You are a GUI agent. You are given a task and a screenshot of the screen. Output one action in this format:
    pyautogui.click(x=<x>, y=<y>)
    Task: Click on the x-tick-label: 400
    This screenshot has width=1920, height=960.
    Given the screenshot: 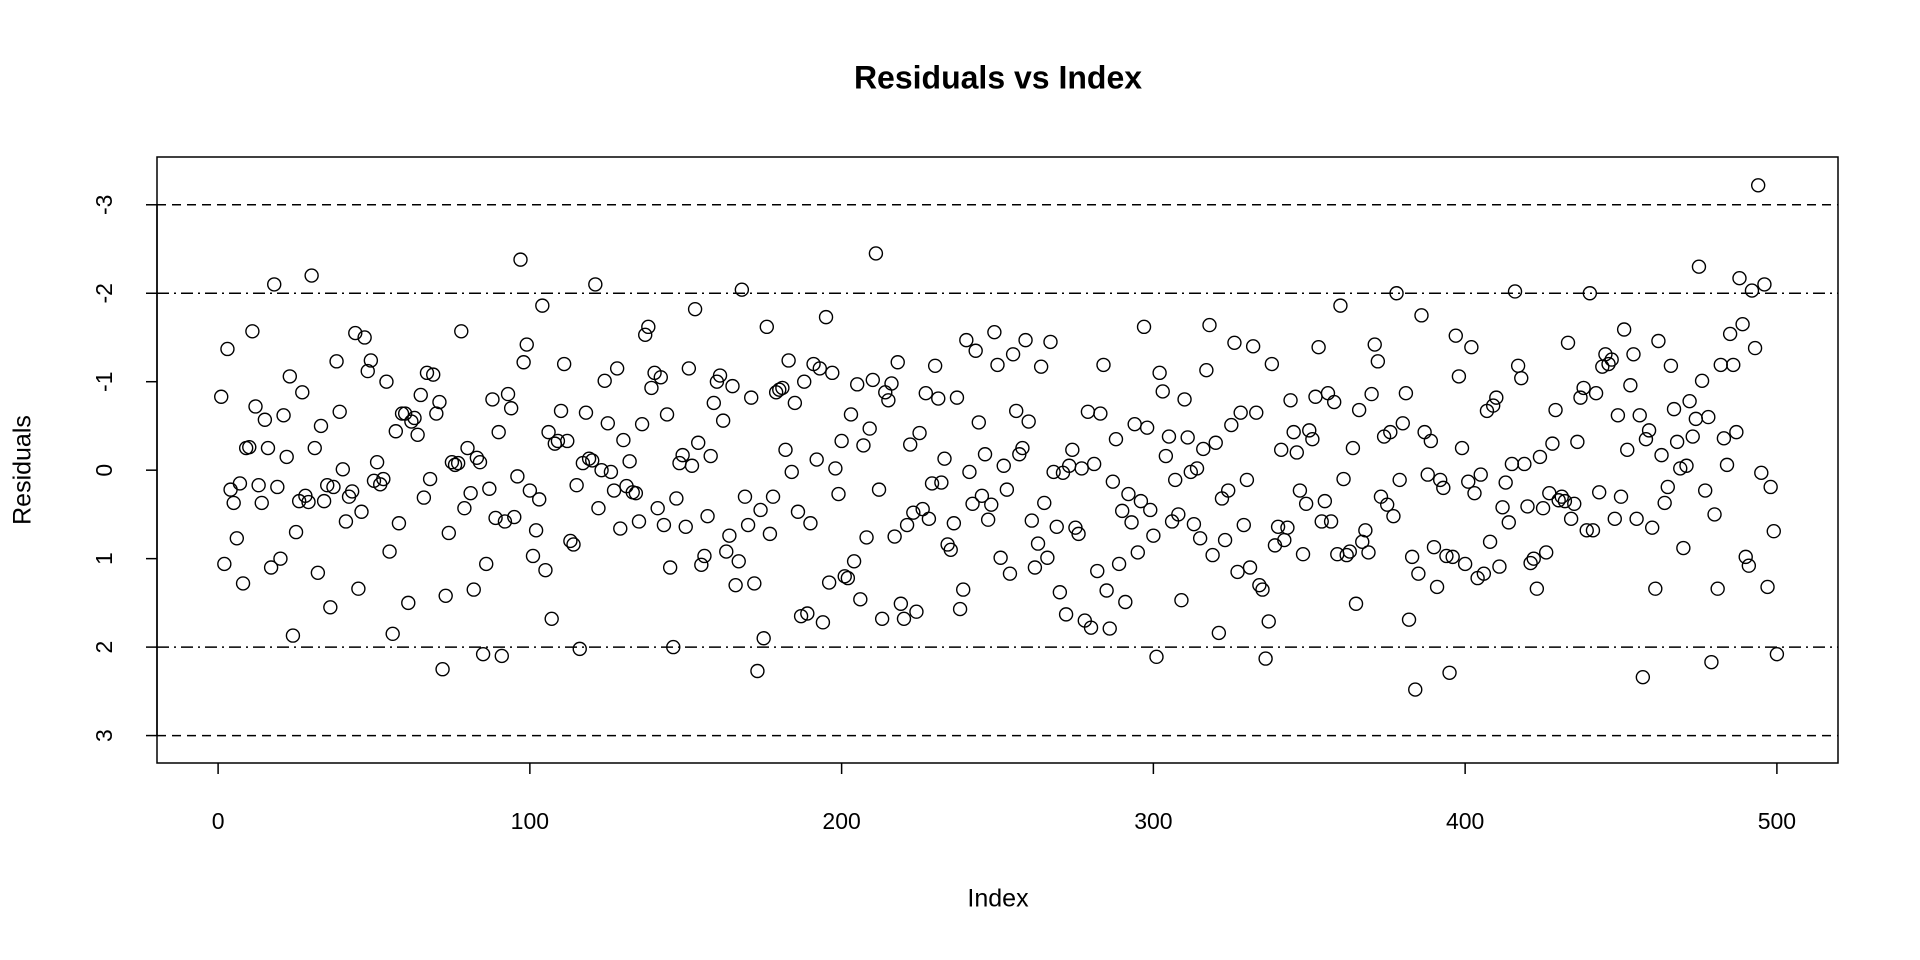 What is the action you would take?
    pyautogui.click(x=1465, y=821)
    